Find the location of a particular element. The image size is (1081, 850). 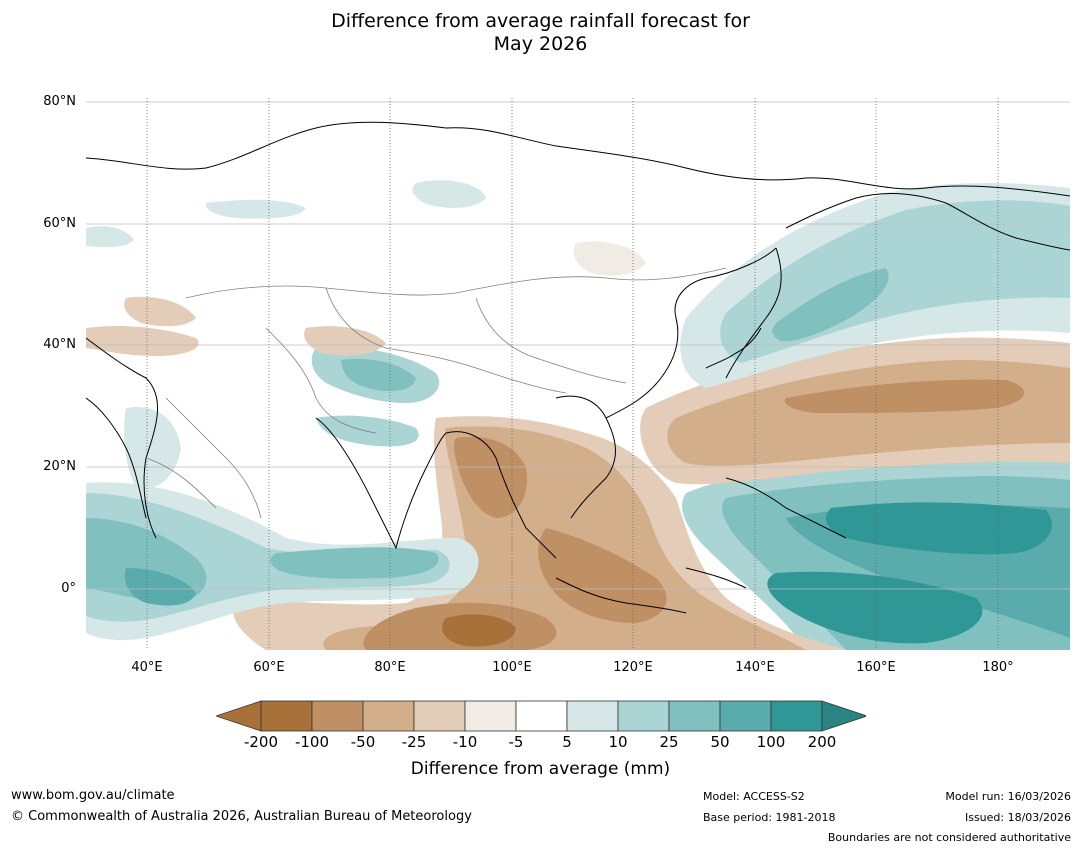

colorbar is located at coordinates (541, 716).